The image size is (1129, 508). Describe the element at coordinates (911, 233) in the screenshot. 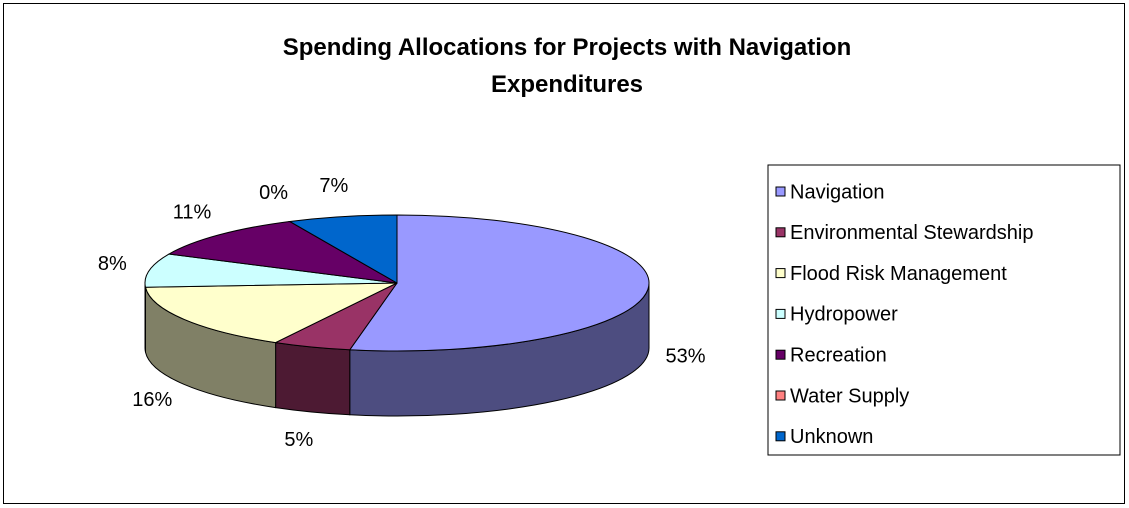

I see `legend-label: Environmental Stewardship` at that location.